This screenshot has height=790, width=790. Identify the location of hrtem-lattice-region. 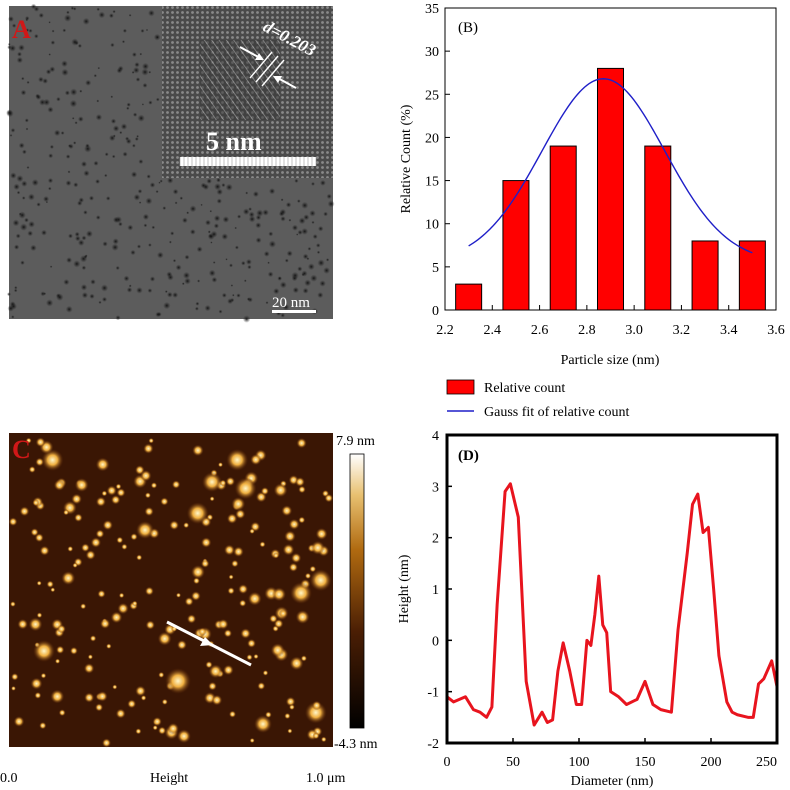
(240, 80).